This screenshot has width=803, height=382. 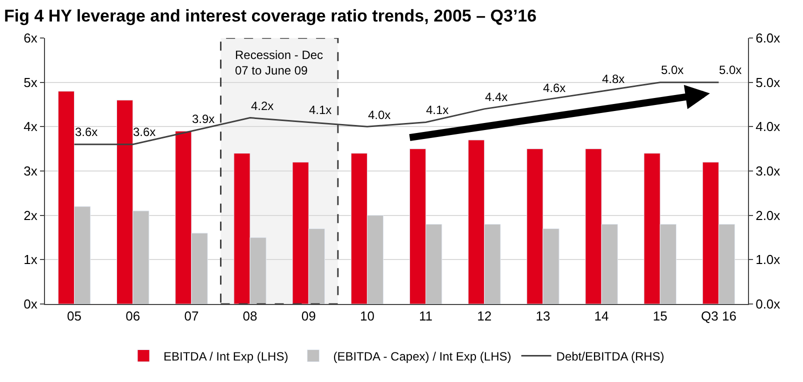 I want to click on x-tick-label: 11, so click(x=426, y=316).